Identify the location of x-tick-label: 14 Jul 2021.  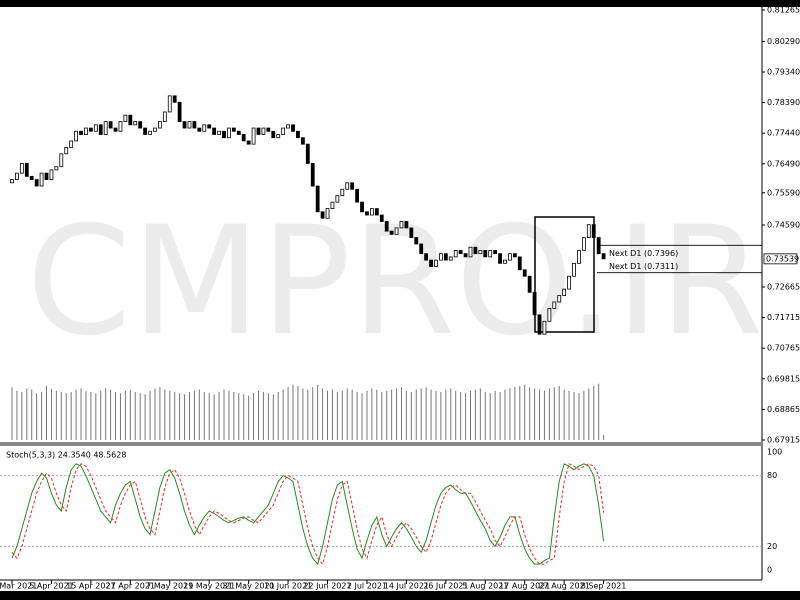
(406, 586).